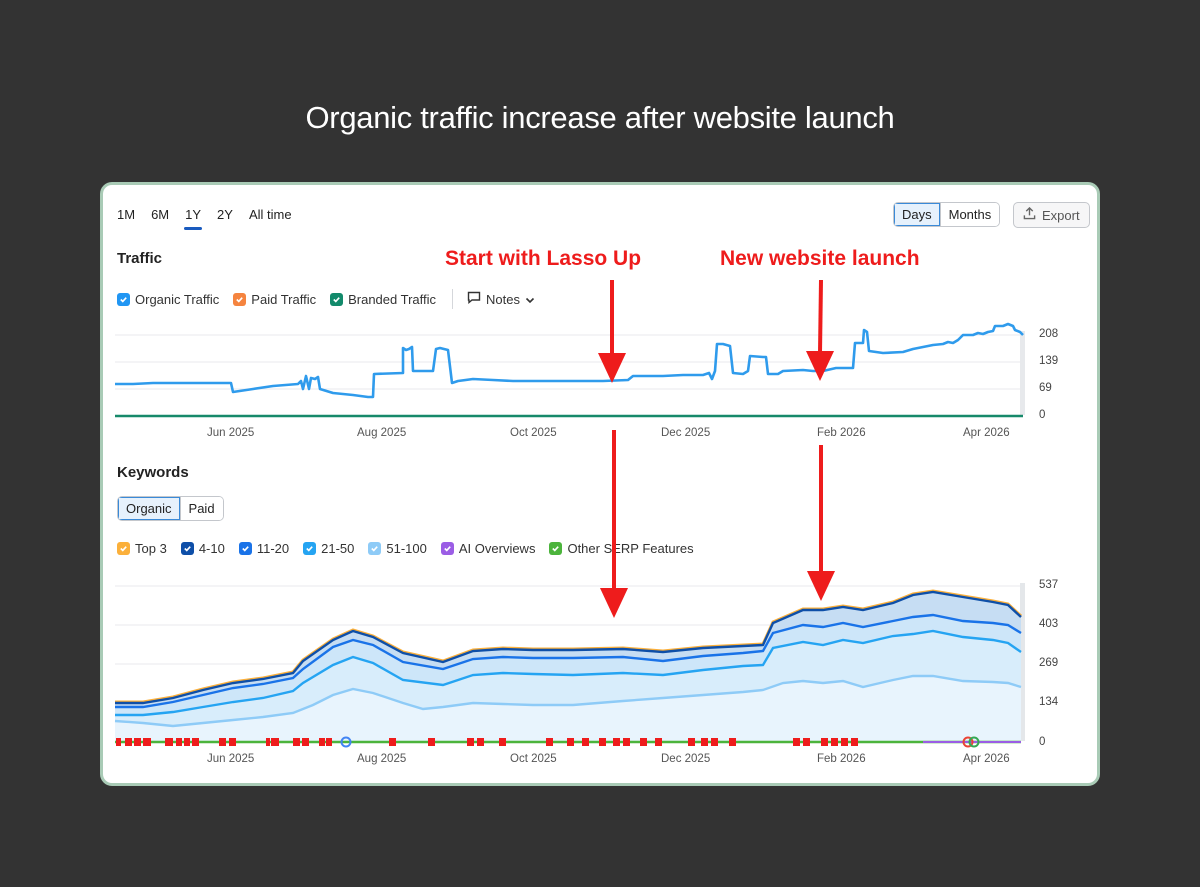 This screenshot has height=887, width=1200. I want to click on legend-label: Organic Traffic, so click(177, 299).